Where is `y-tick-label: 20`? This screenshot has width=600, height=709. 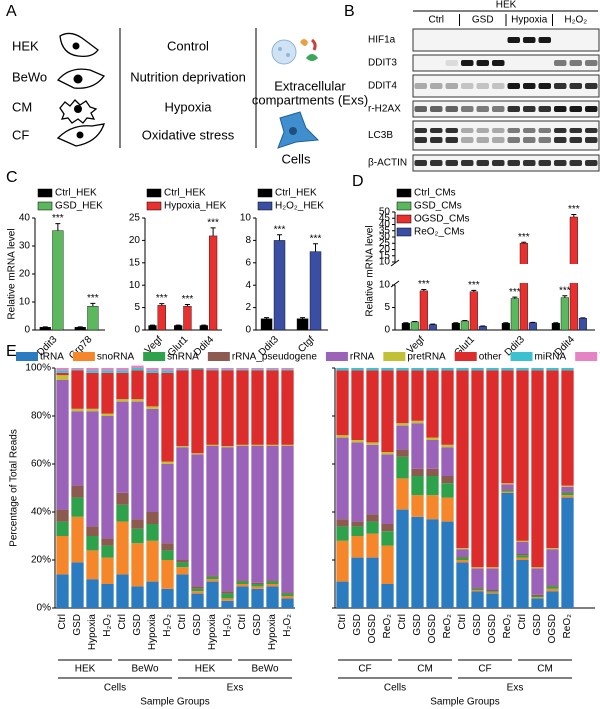
y-tick-label: 20 is located at coordinates (385, 249).